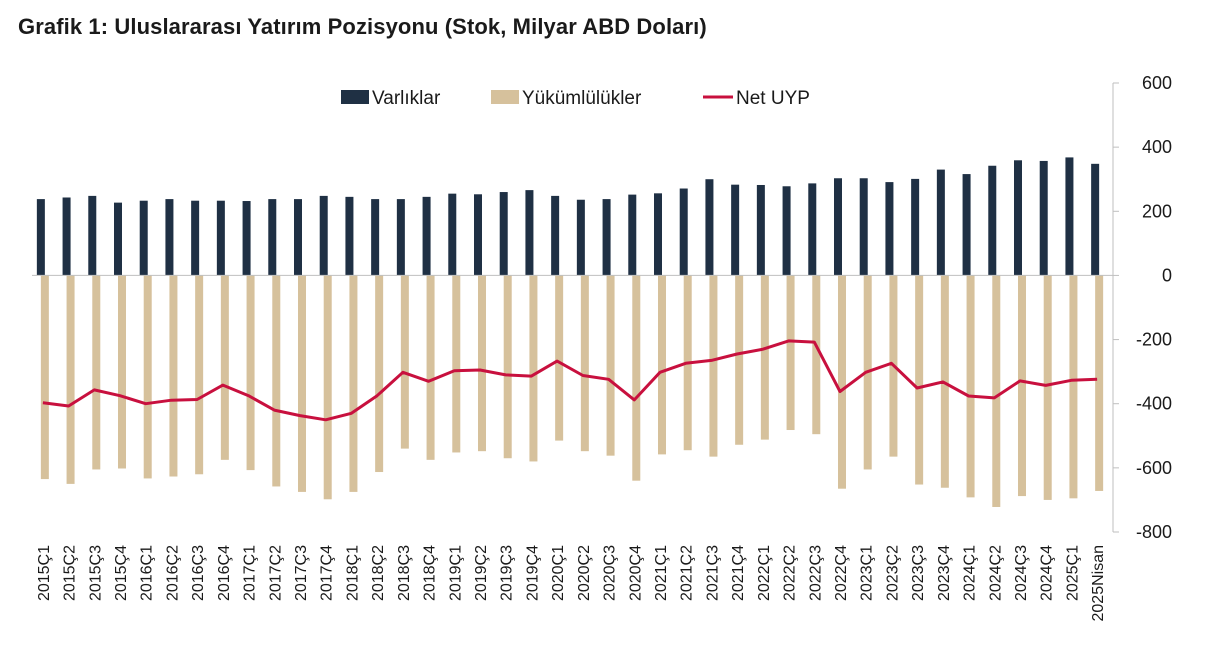  I want to click on x-tick-label: 2018Ç2, so click(378, 573).